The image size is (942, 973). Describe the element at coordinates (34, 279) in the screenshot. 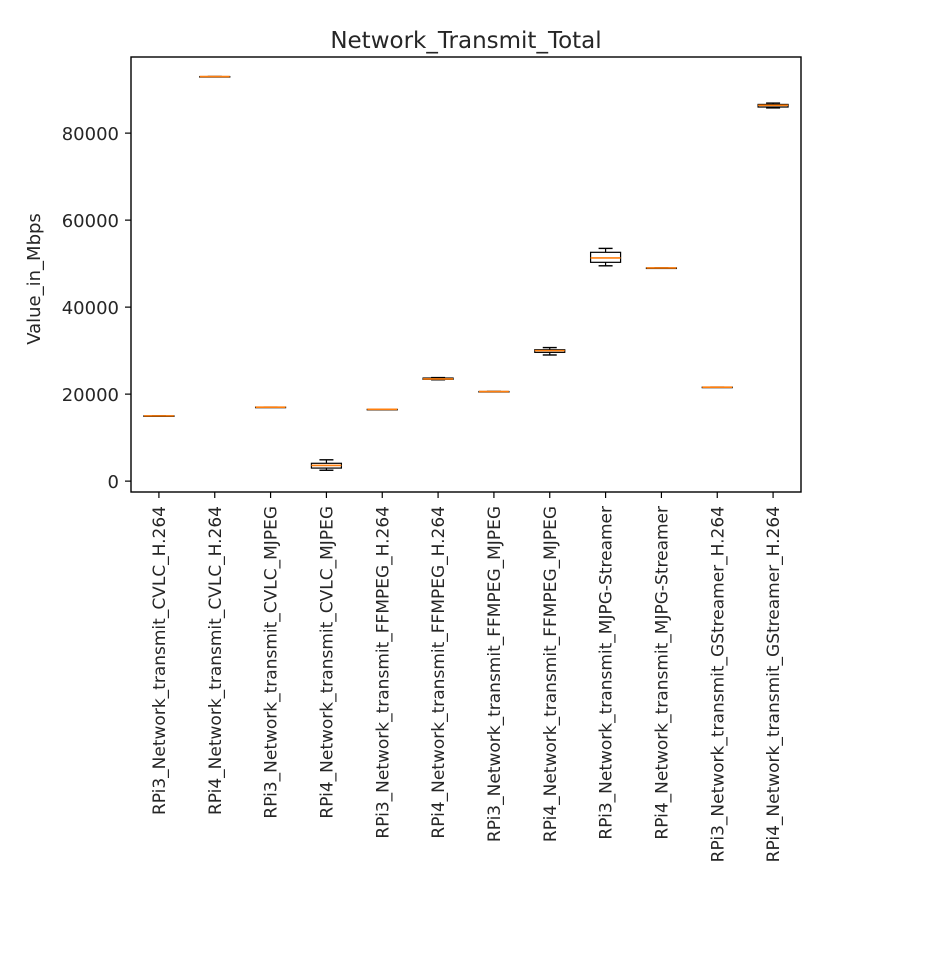

I see `y-axis-label: Value_in_Mbps` at that location.